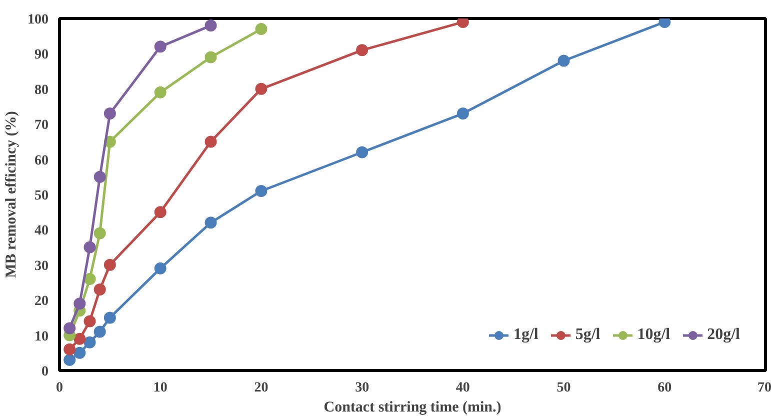 The height and width of the screenshot is (418, 771). Describe the element at coordinates (59, 388) in the screenshot. I see `x-tick-label: 0` at that location.